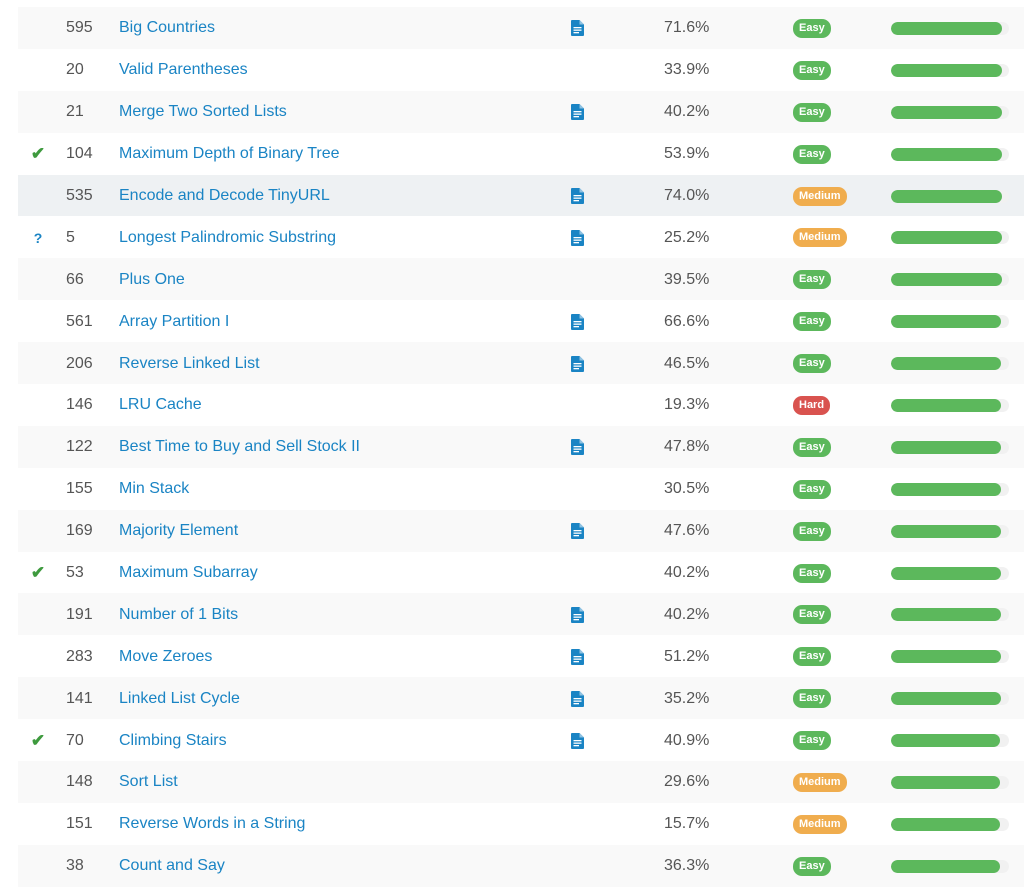 Image resolution: width=1024 pixels, height=887 pixels. I want to click on acceptance-rate: 40.2%, so click(687, 112).